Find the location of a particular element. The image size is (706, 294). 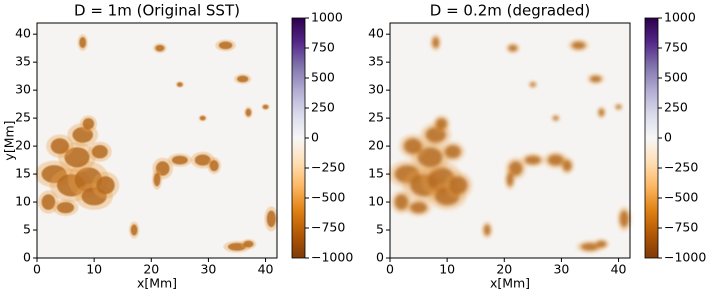

chart-title: D = 1m (Original SST) is located at coordinates (157, 11).